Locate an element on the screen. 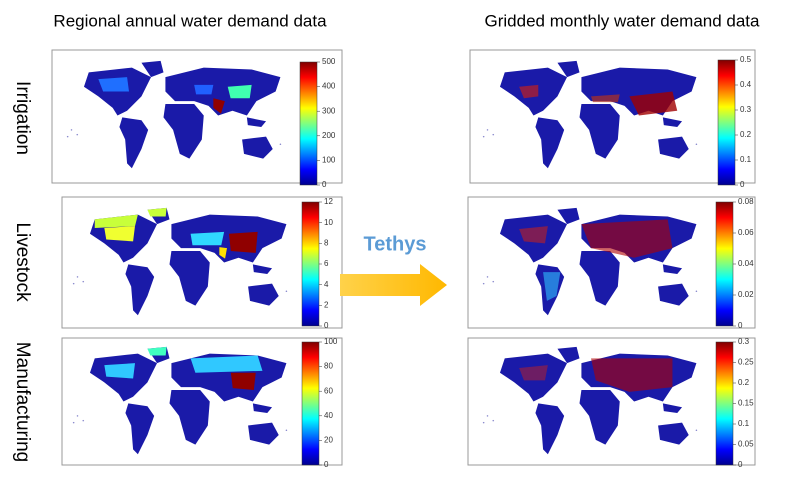 The height and width of the screenshot is (489, 800). colorbar-tick-label: 300 is located at coordinates (329, 110).